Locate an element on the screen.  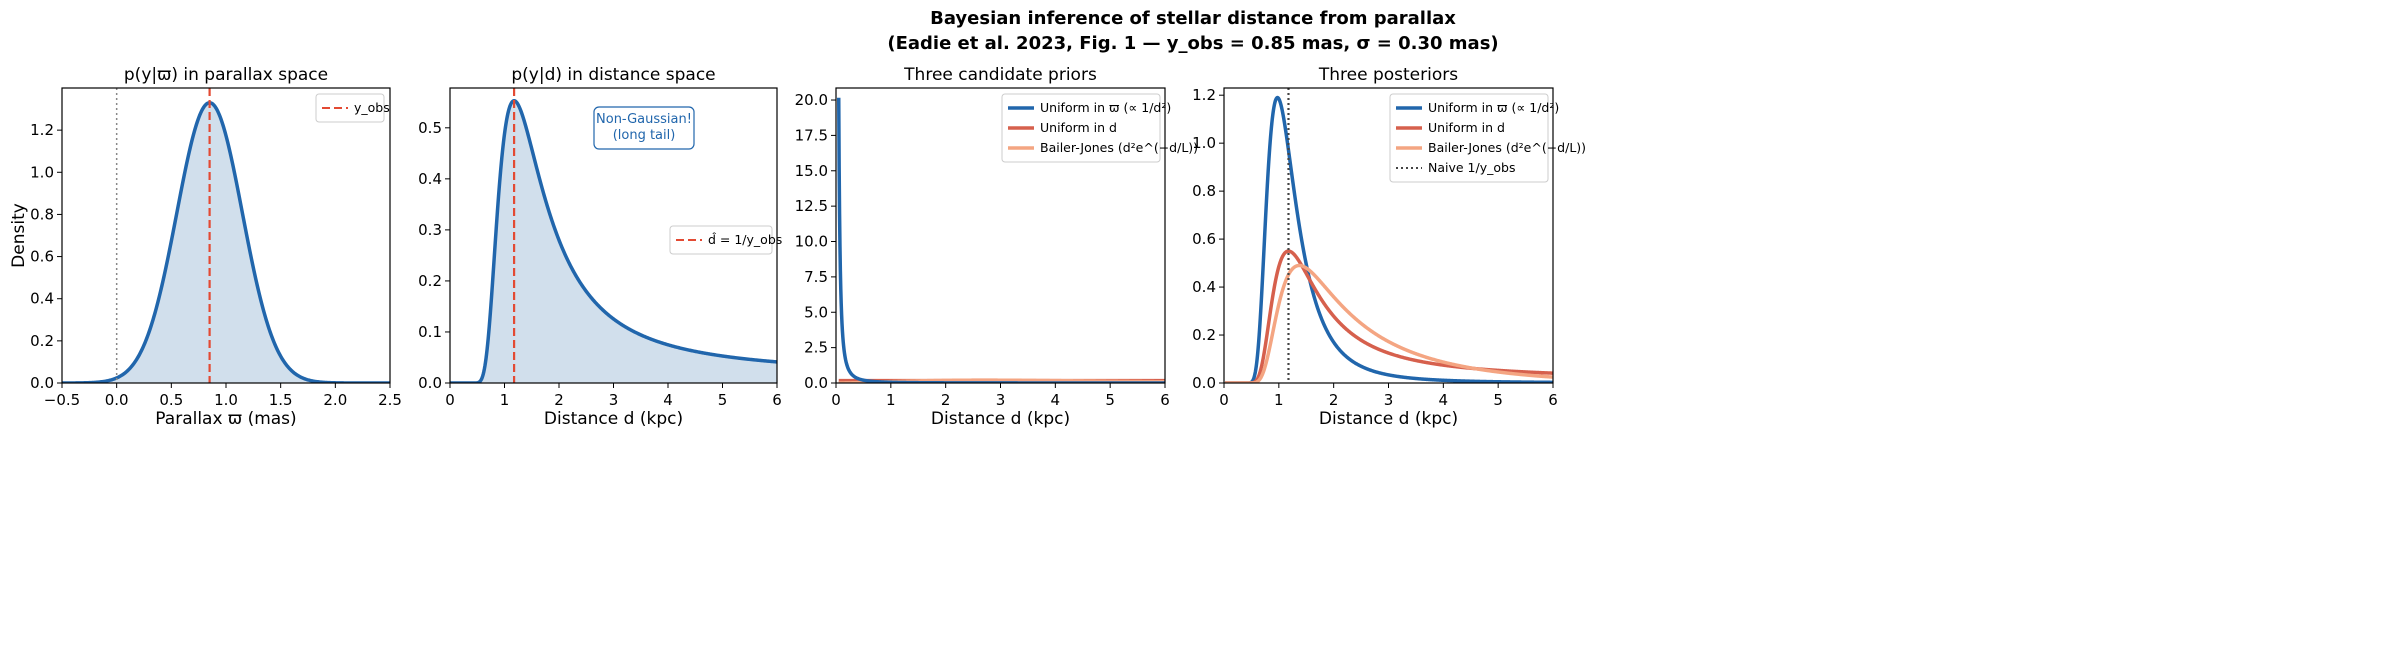
y-tick-label: 0.5 is located at coordinates (430, 128).